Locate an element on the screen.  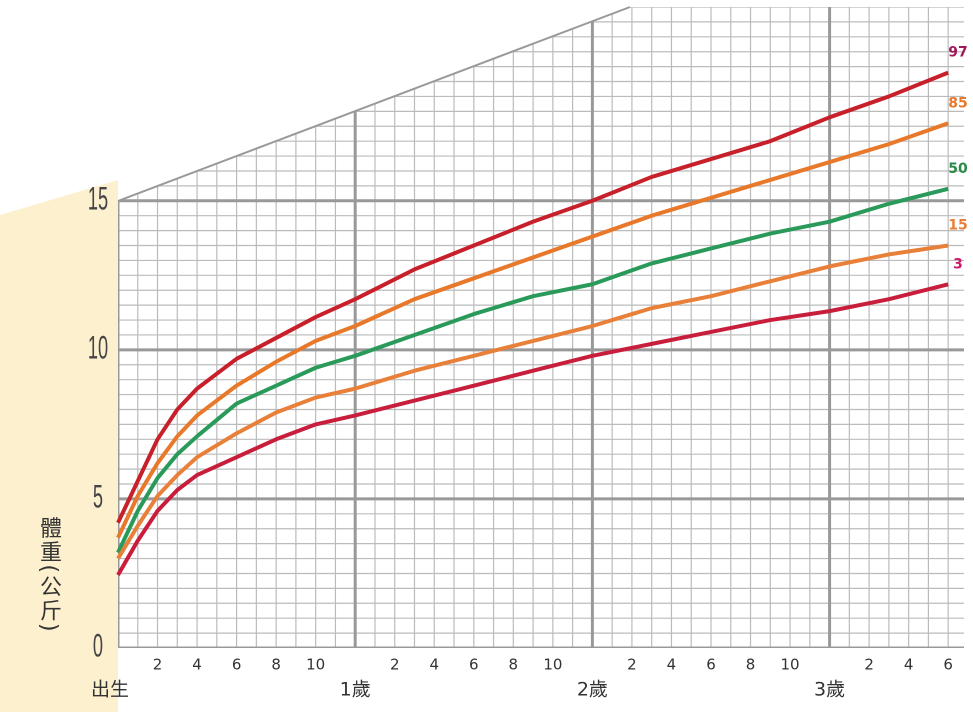
x-tick-label: 1歲 is located at coordinates (355, 690).